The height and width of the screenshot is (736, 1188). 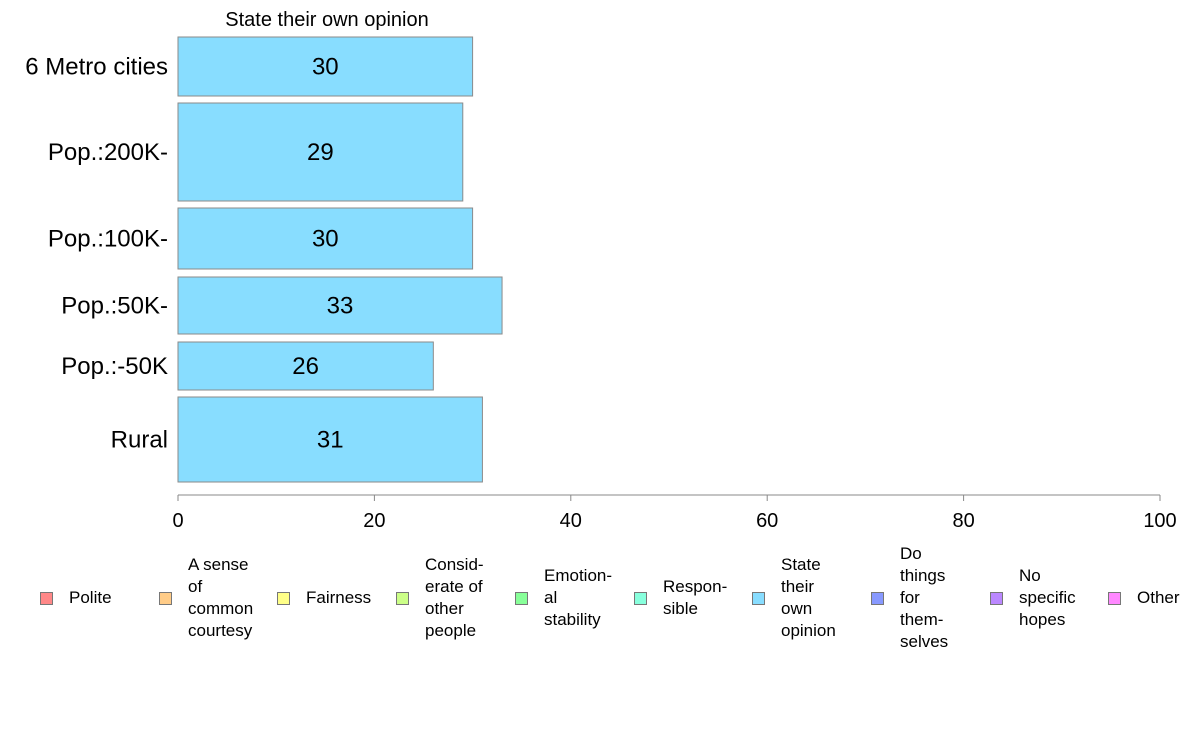 What do you see at coordinates (326, 20) in the screenshot?
I see `chart-title: State their own opinion` at bounding box center [326, 20].